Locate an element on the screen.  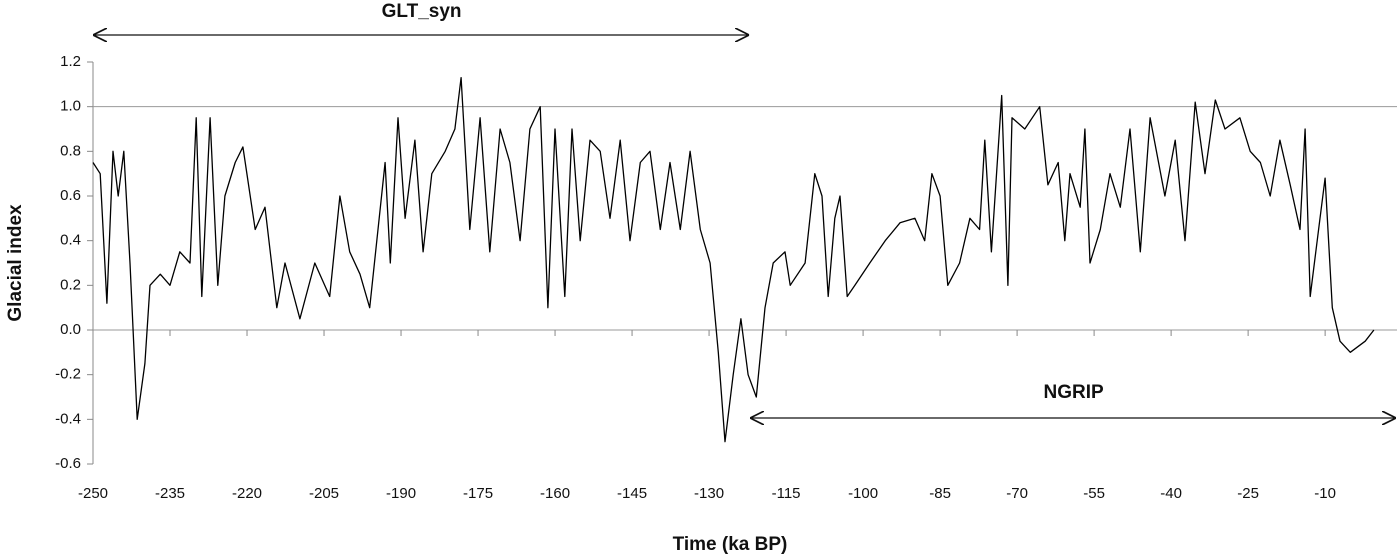
x-tick-label: -205 is located at coordinates (324, 493).